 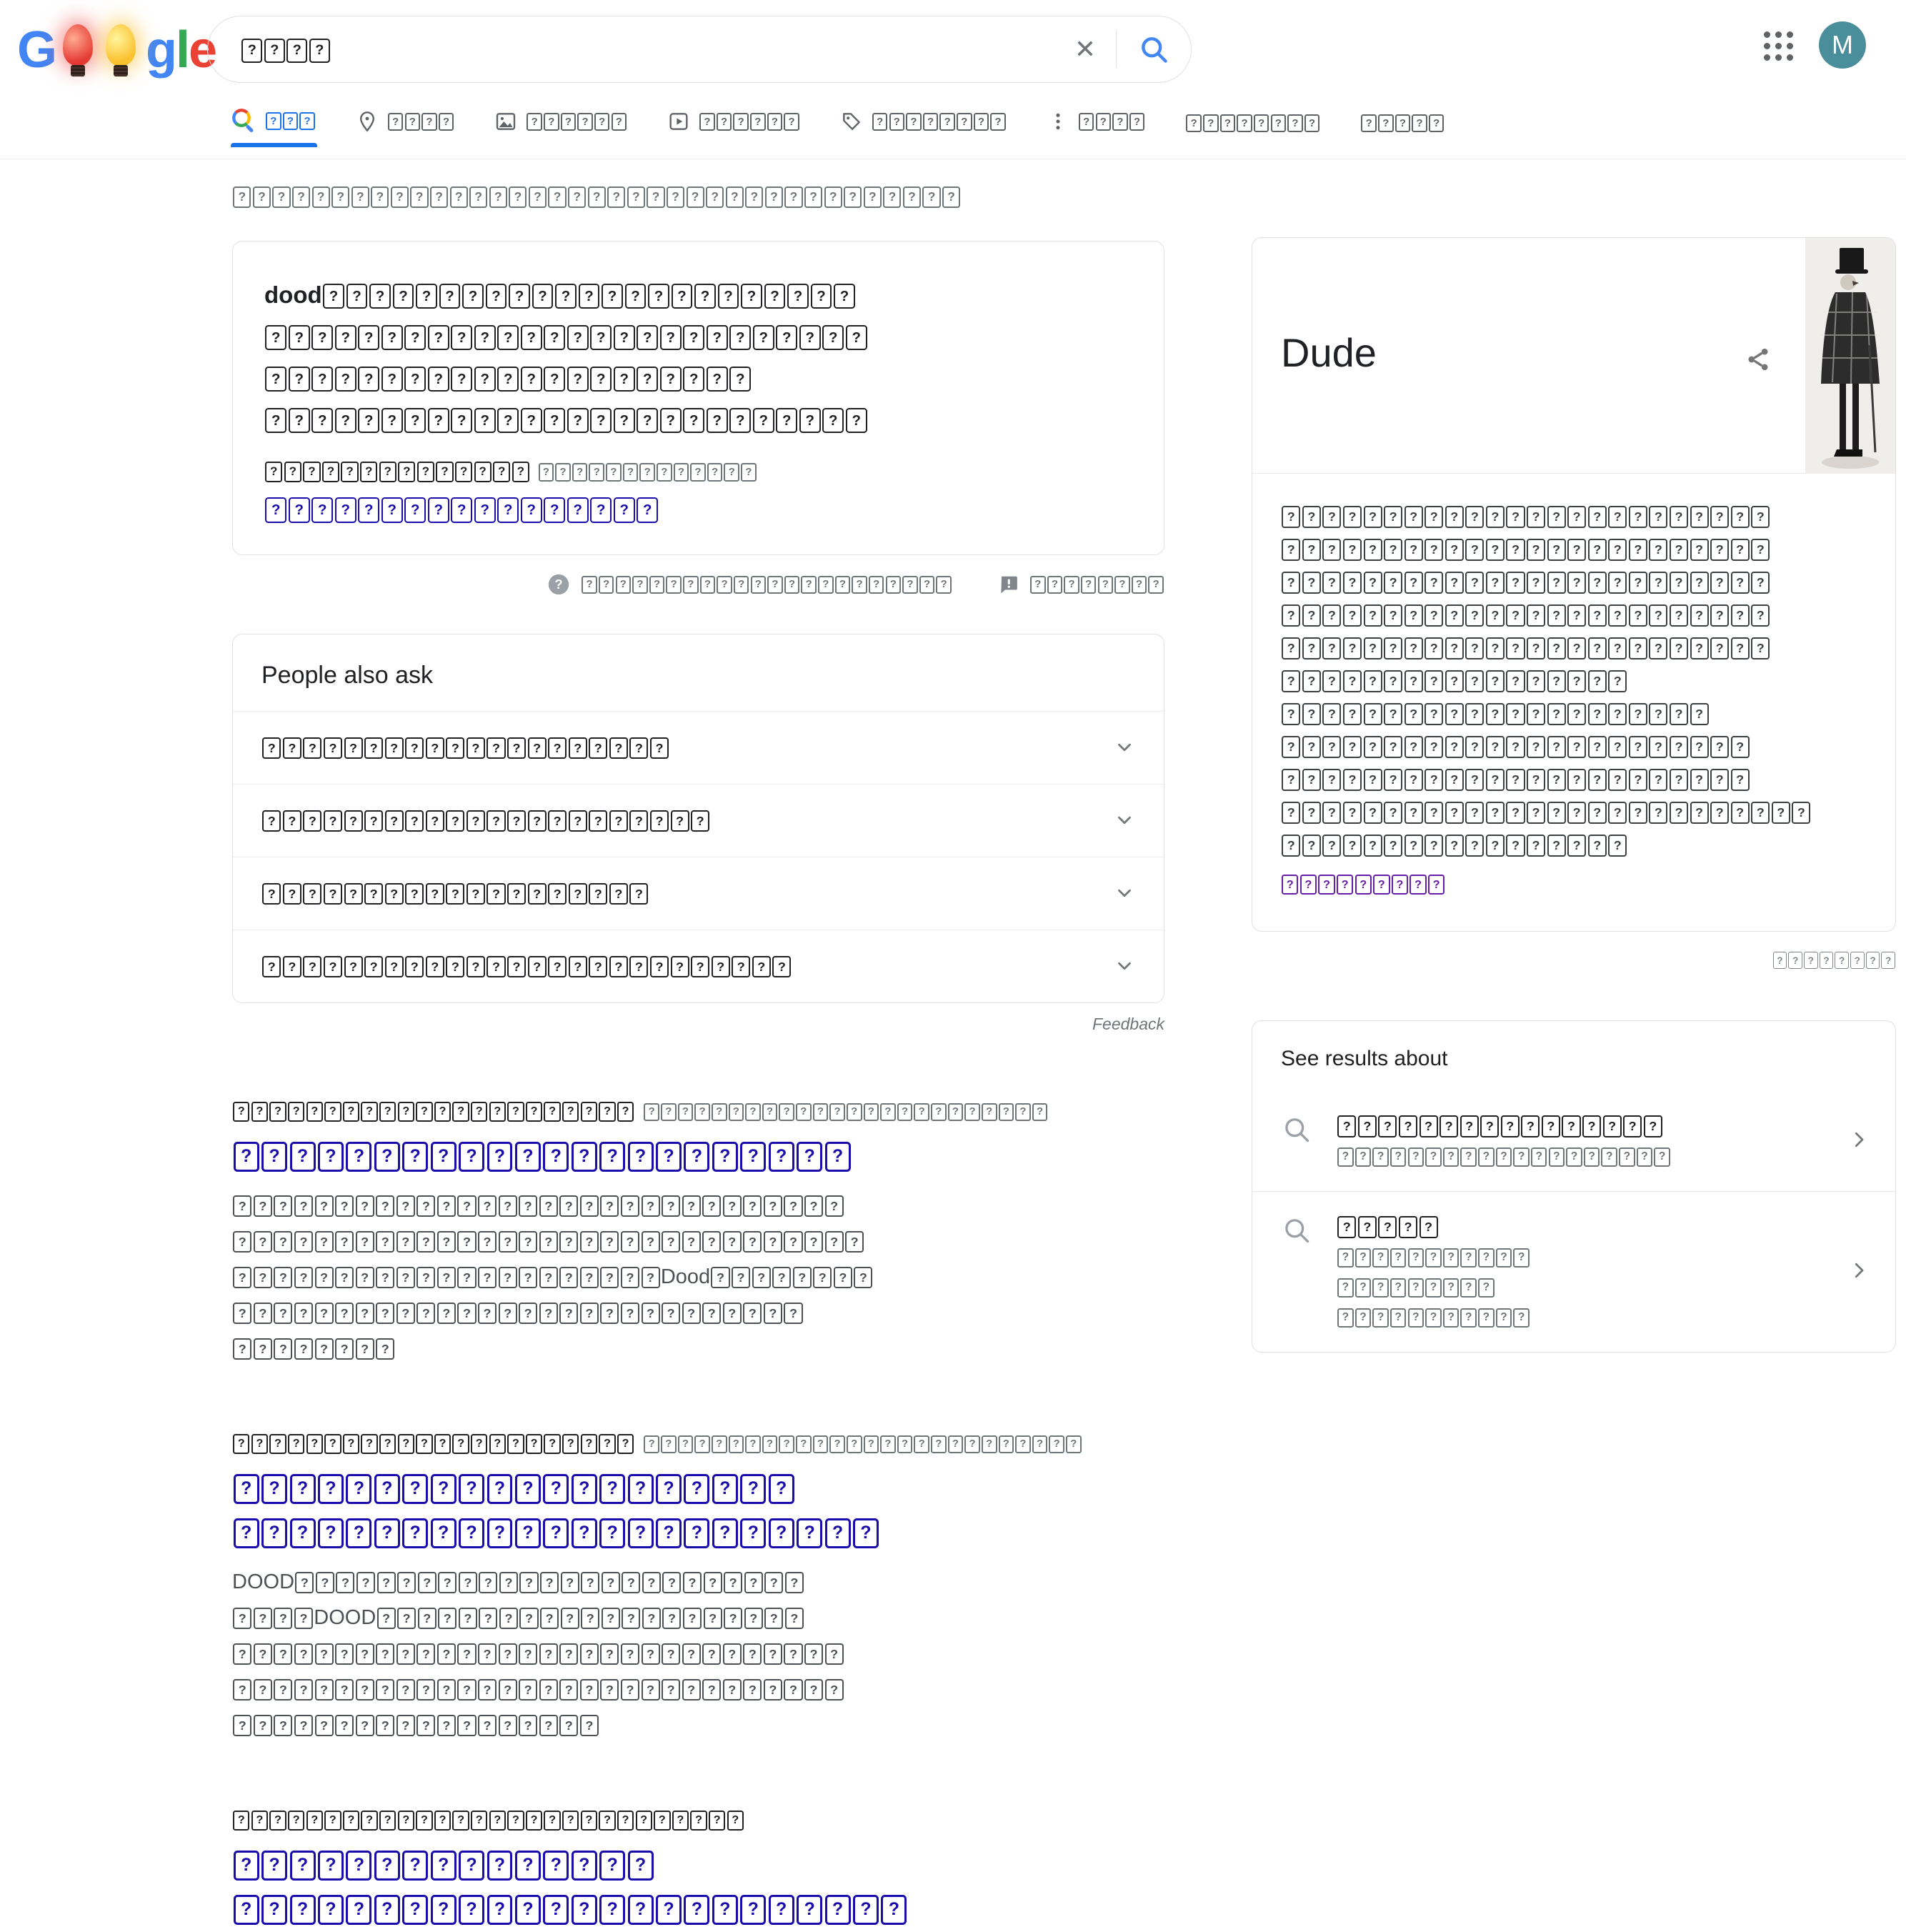 I want to click on tab-shopping: ????????, so click(x=923, y=128).